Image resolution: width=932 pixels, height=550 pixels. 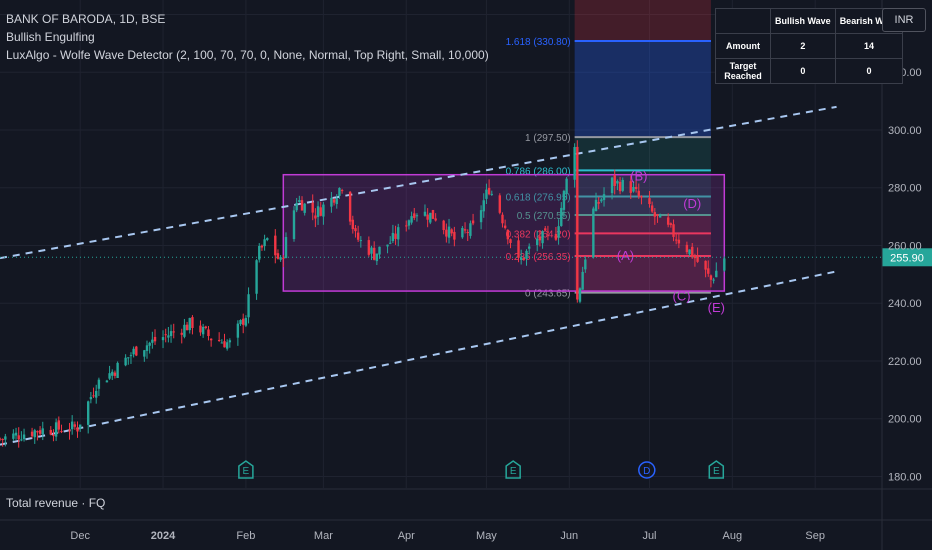 I want to click on dividend-badge, so click(x=647, y=470).